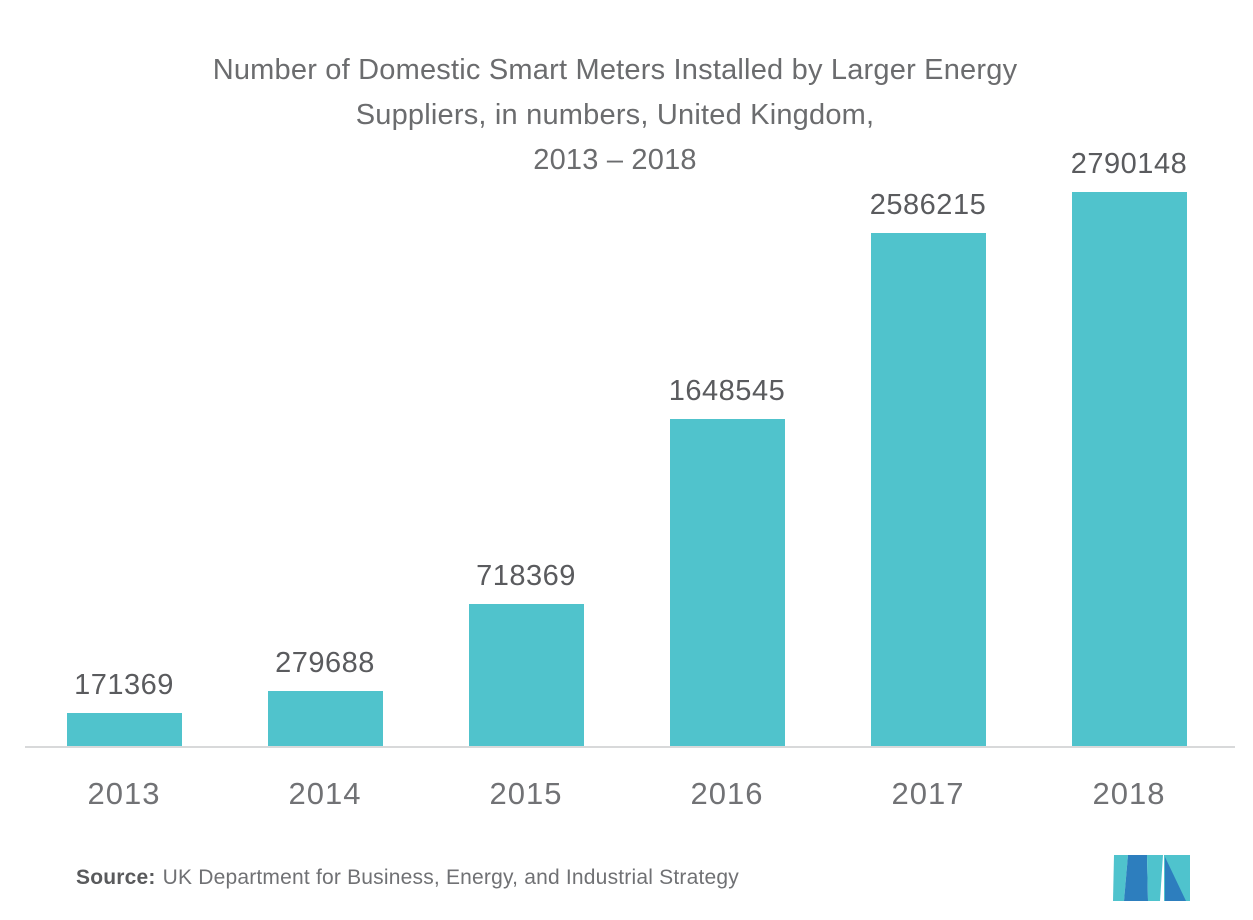 Image resolution: width=1253 pixels, height=920 pixels. Describe the element at coordinates (727, 583) in the screenshot. I see `bar-2016` at that location.